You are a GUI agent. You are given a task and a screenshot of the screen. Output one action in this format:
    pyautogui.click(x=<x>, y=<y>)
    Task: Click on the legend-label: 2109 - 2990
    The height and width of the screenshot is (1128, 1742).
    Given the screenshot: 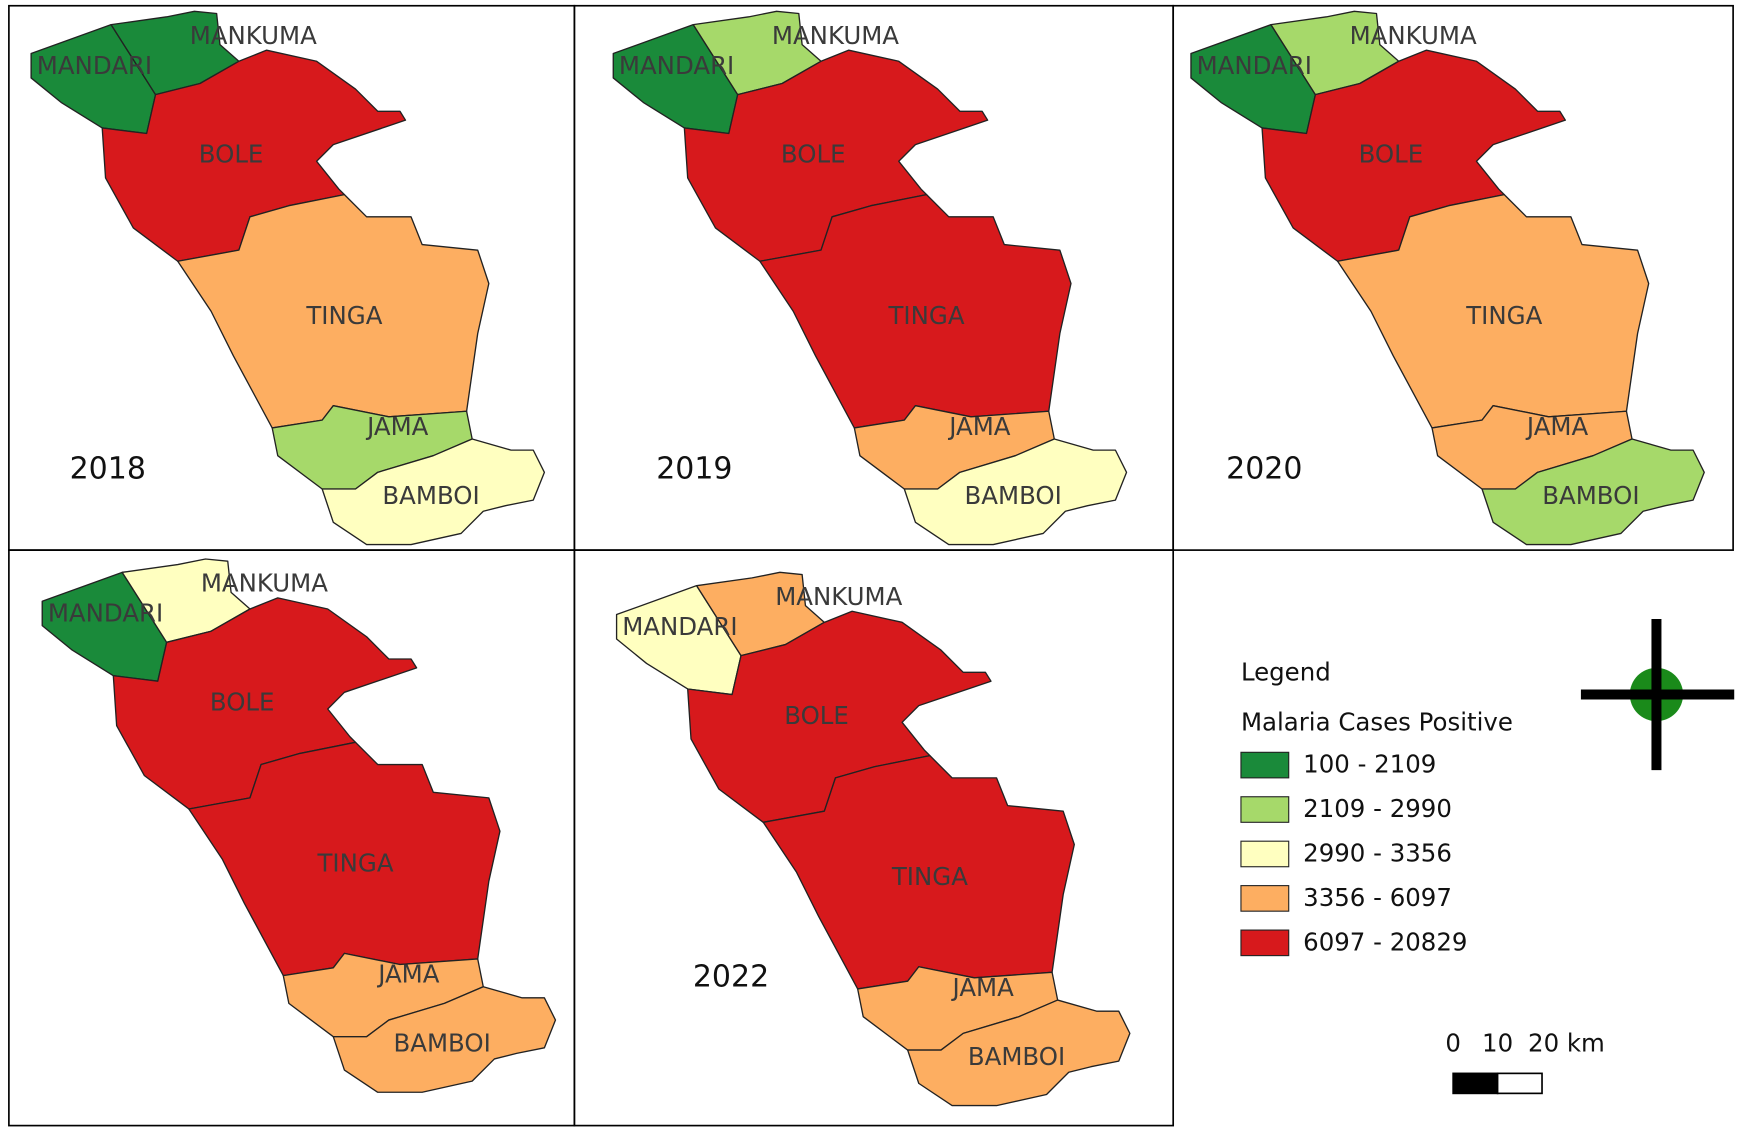 What is the action you would take?
    pyautogui.click(x=1377, y=808)
    